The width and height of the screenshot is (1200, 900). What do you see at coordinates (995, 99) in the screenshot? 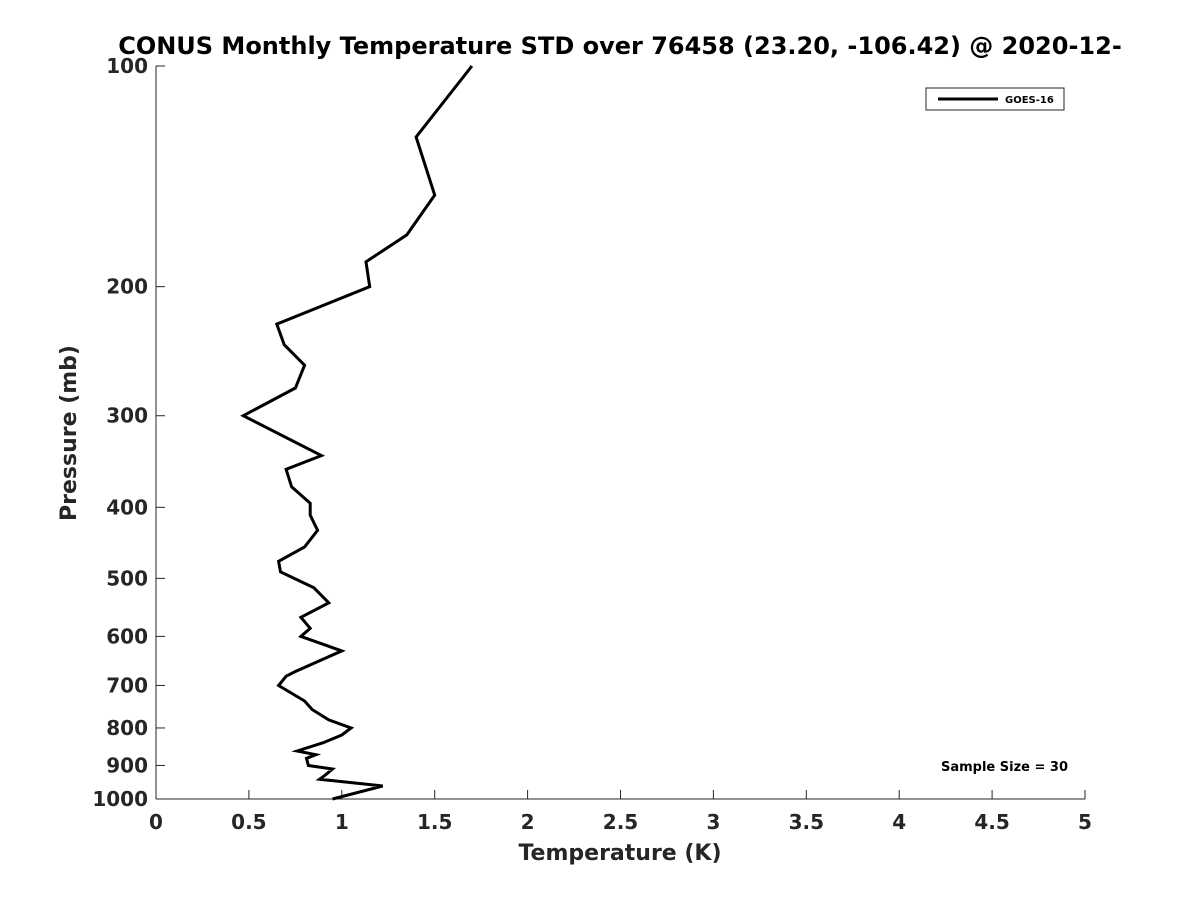
I see `legend: GOES-16` at bounding box center [995, 99].